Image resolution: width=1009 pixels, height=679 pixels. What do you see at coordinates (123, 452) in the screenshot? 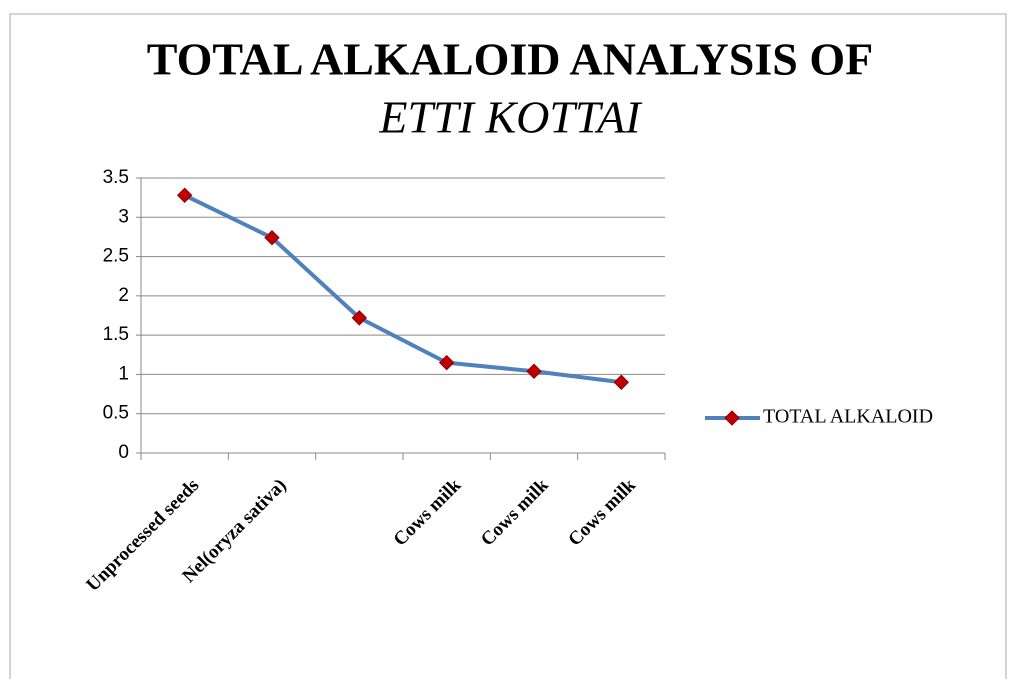
I see `y-tick-label: 0` at bounding box center [123, 452].